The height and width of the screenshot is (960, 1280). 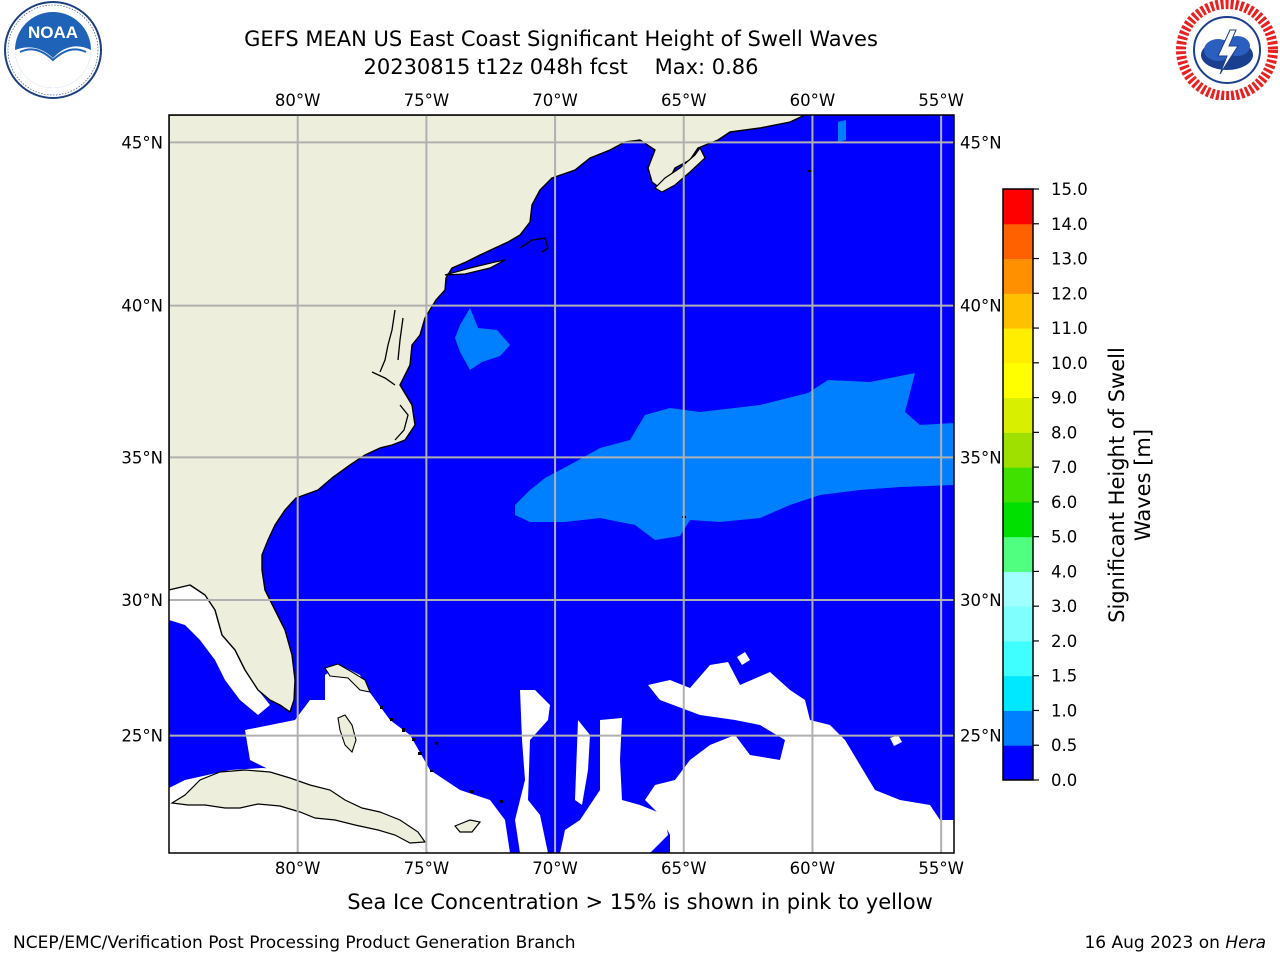 What do you see at coordinates (468, 826) in the screenshot?
I see `land-hispaniola` at bounding box center [468, 826].